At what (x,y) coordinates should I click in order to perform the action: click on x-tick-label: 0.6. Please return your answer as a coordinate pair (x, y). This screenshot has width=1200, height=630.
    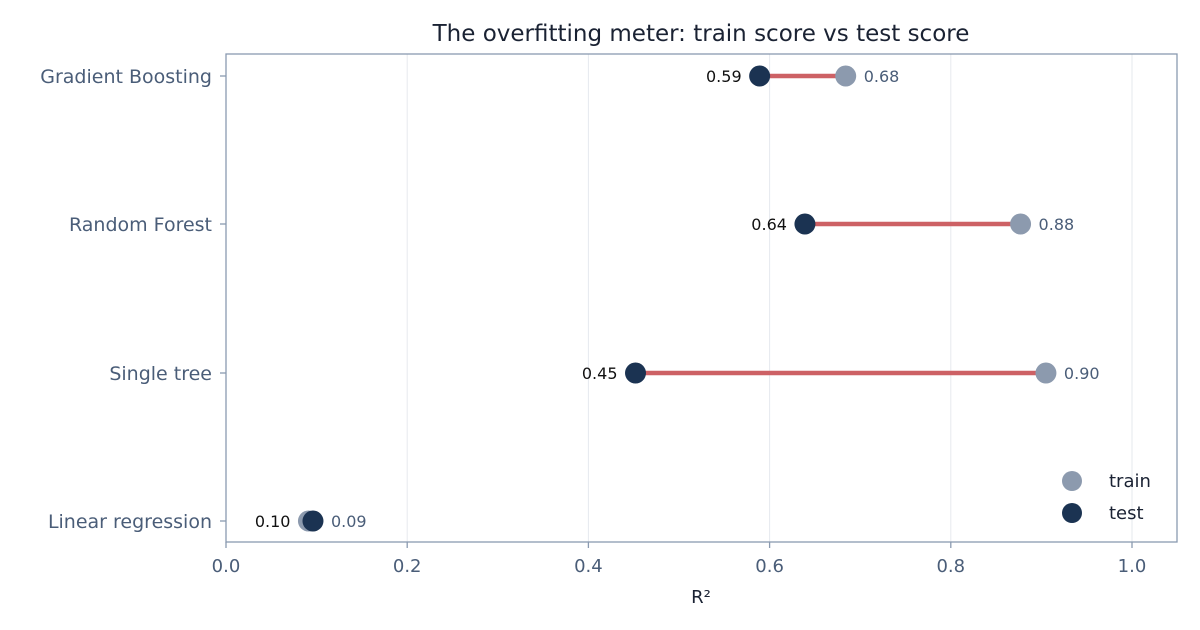
    Looking at the image, I should click on (769, 566).